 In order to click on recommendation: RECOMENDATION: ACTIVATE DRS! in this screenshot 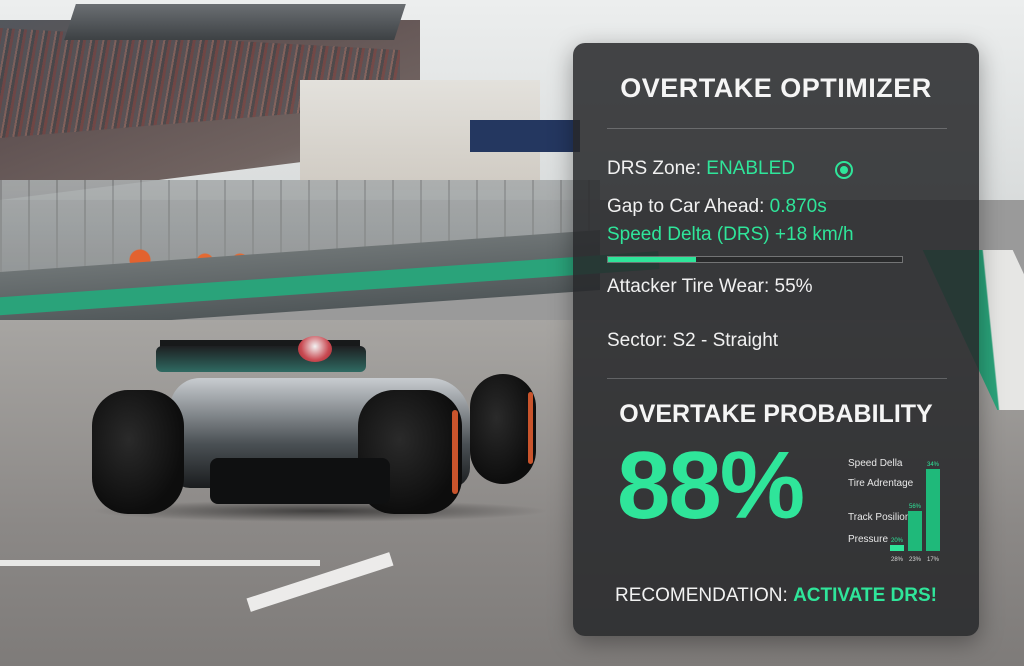, I will do `click(776, 596)`.